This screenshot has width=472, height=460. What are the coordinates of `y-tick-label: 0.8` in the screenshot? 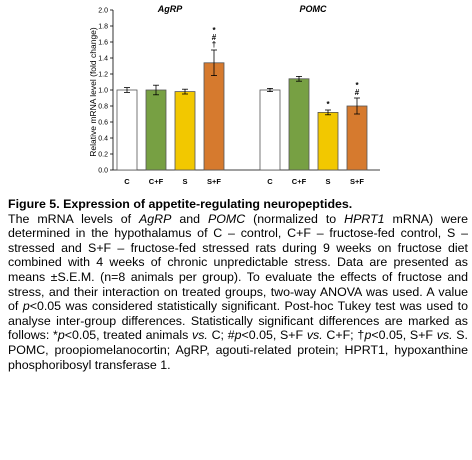 It's located at (103, 107).